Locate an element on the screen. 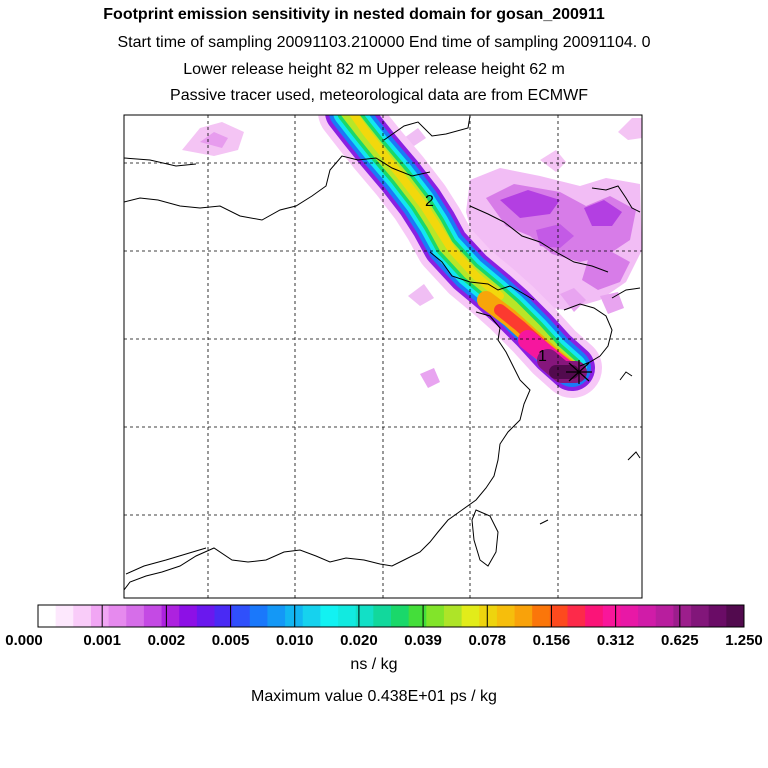  colorbar-frame is located at coordinates (391, 616).